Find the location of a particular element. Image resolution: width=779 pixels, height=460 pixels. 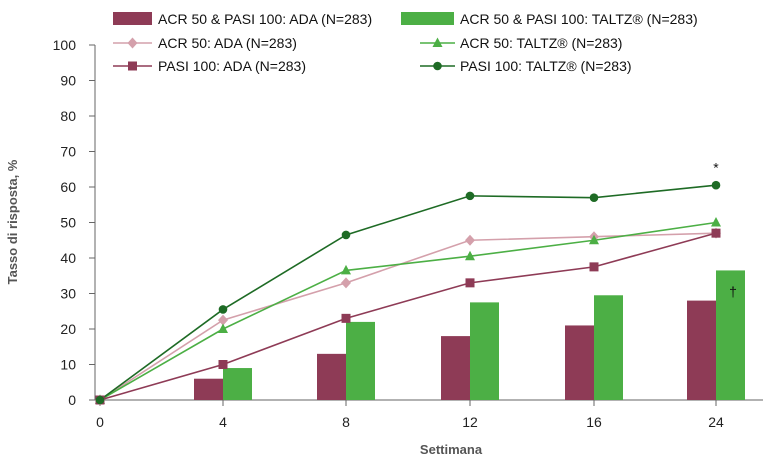

legend-label-acr-50-pasi-100-taltz-n-283: ACR 50 & PASI 100: TALTZ® (N=283) is located at coordinates (579, 19).